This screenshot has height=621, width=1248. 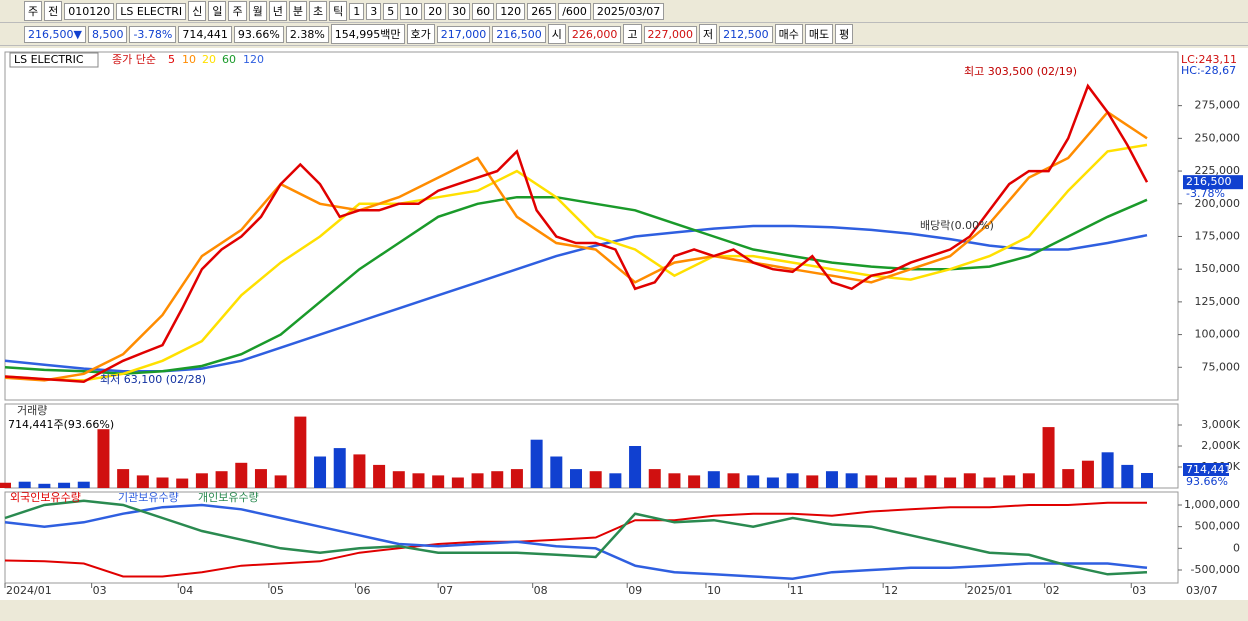 I want to click on y-tick-label: 150,000, so click(x=1218, y=268).